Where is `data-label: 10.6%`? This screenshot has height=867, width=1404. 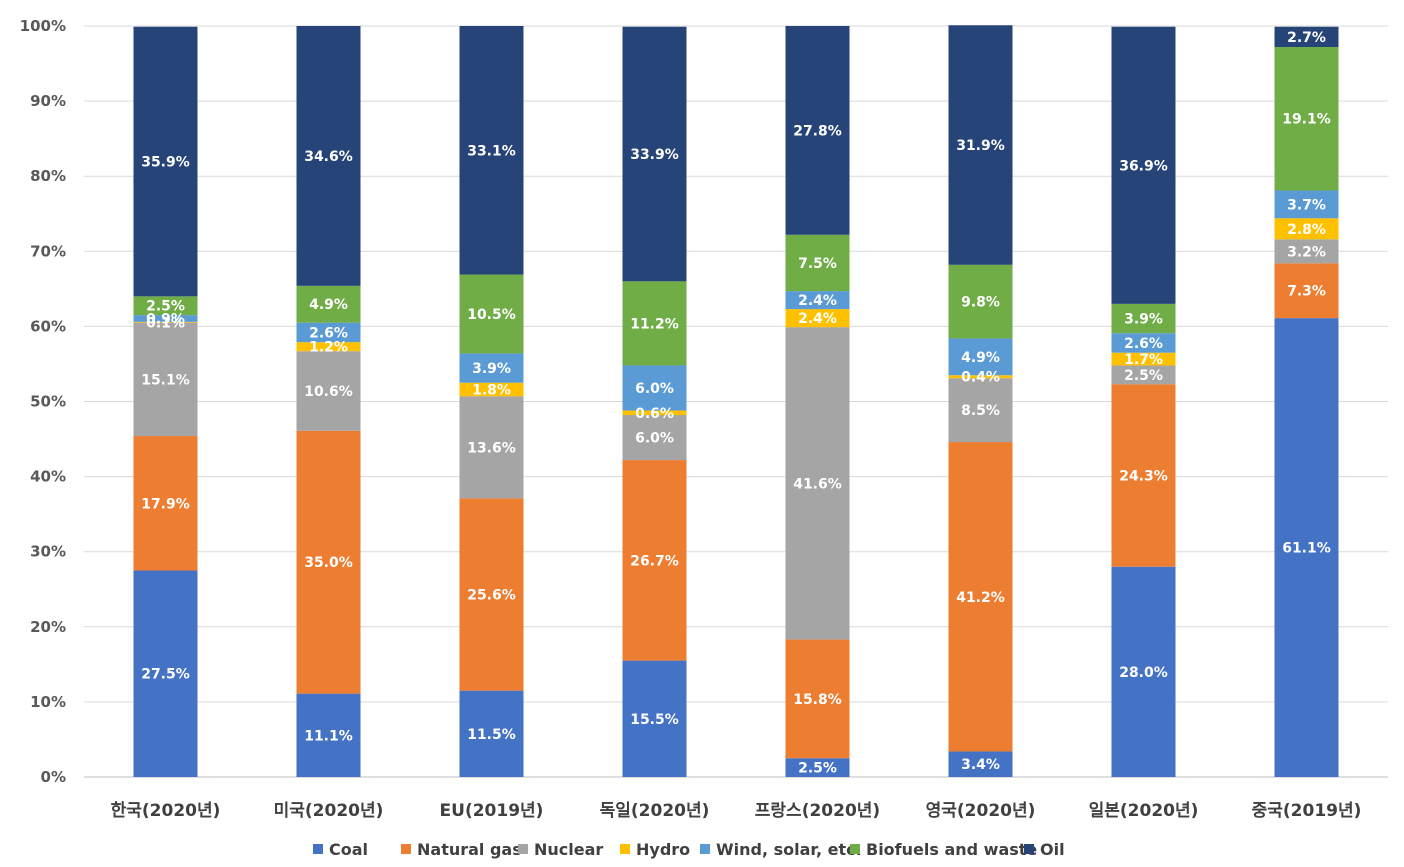
data-label: 10.6% is located at coordinates (328, 392).